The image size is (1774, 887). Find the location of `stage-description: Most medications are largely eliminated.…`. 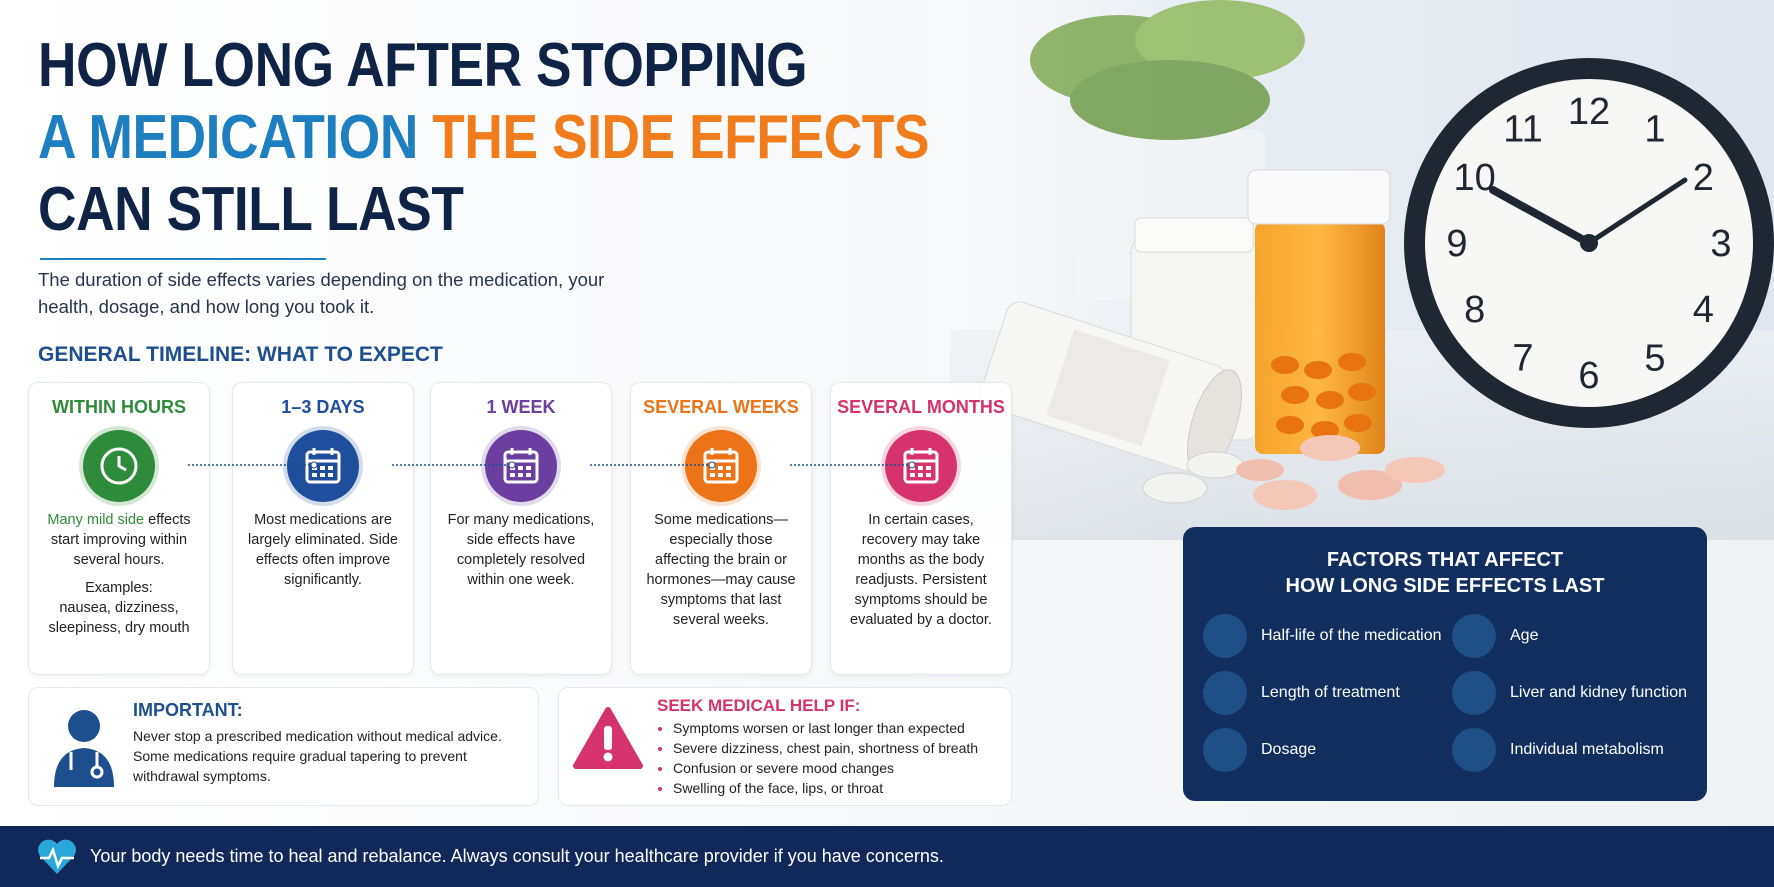

stage-description: Most medications are largely eliminated.… is located at coordinates (323, 550).